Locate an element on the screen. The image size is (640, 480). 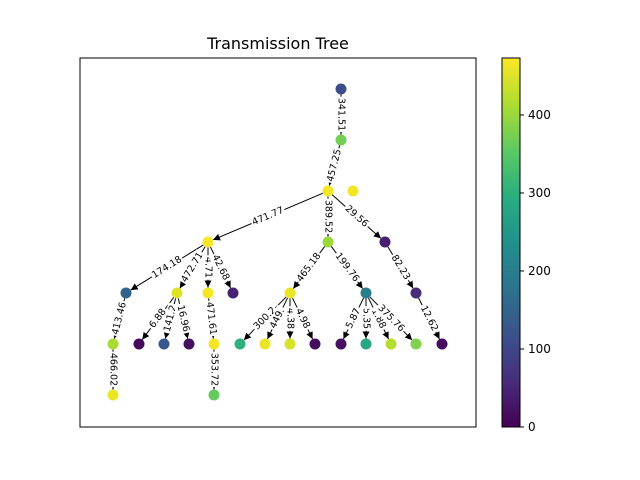
edge-label-group: 82.23 is located at coordinates (400, 267).